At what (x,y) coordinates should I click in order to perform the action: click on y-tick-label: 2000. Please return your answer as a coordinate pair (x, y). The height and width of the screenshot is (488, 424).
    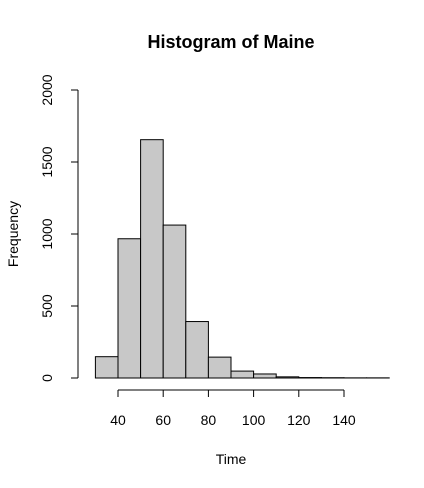
    Looking at the image, I should click on (47, 89).